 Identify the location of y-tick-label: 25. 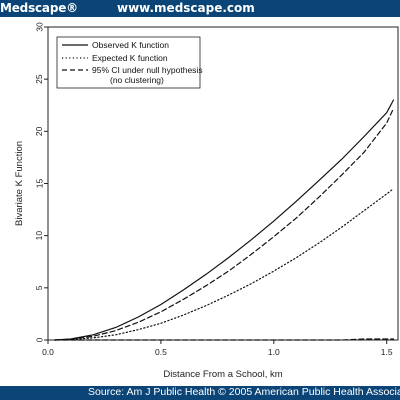
(39, 79).